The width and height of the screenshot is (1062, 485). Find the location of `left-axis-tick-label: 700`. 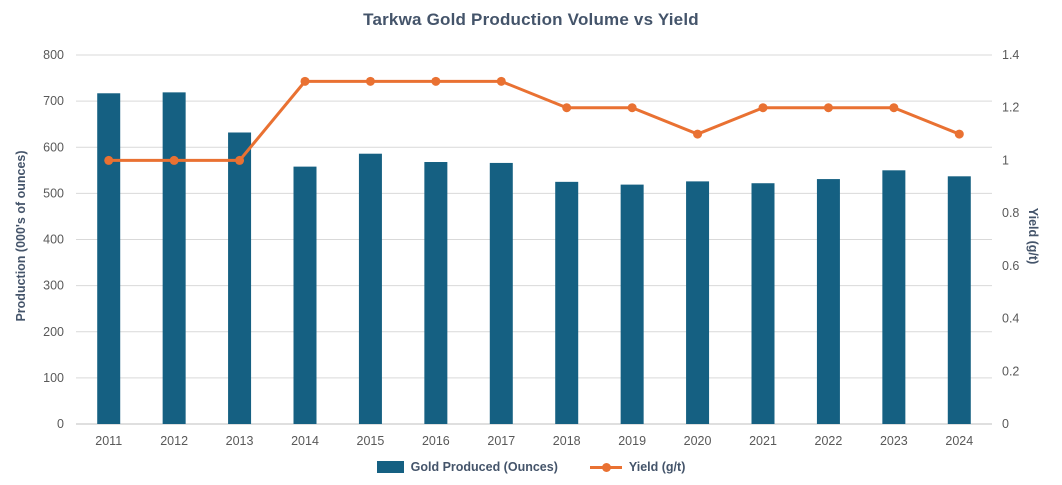

left-axis-tick-label: 700 is located at coordinates (53, 101).